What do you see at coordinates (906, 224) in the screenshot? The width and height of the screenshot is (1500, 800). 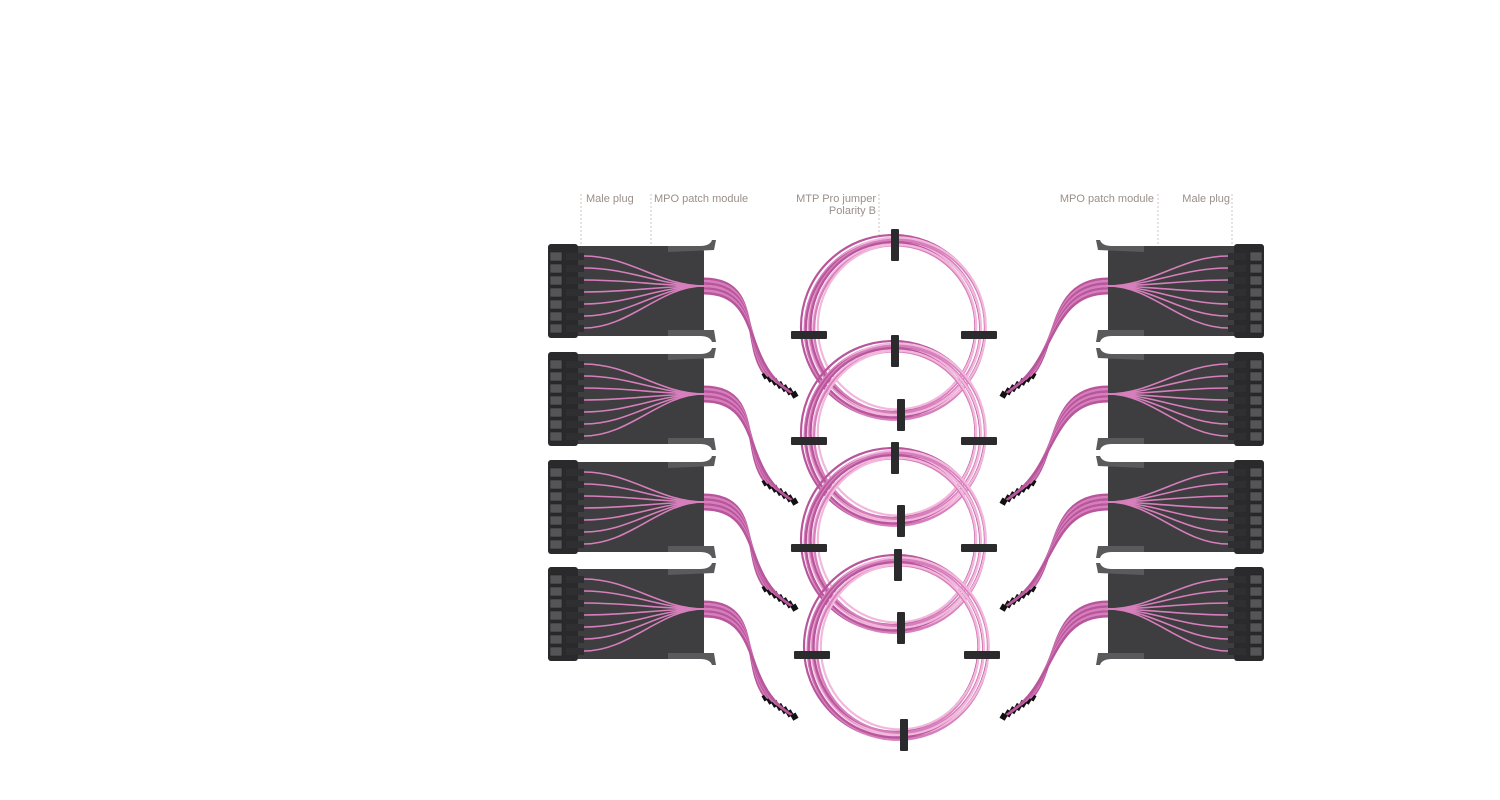 I see `leader-lines` at bounding box center [906, 224].